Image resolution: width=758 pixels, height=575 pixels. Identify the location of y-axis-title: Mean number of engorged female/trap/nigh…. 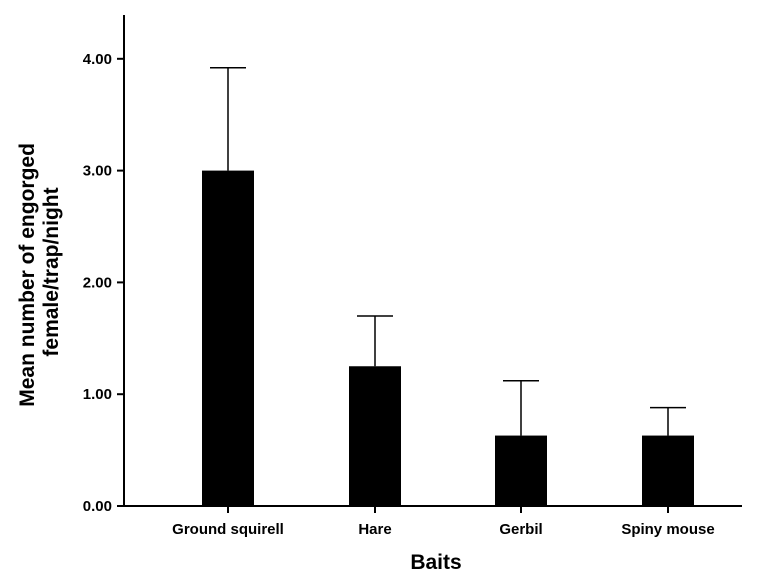
(39, 272).